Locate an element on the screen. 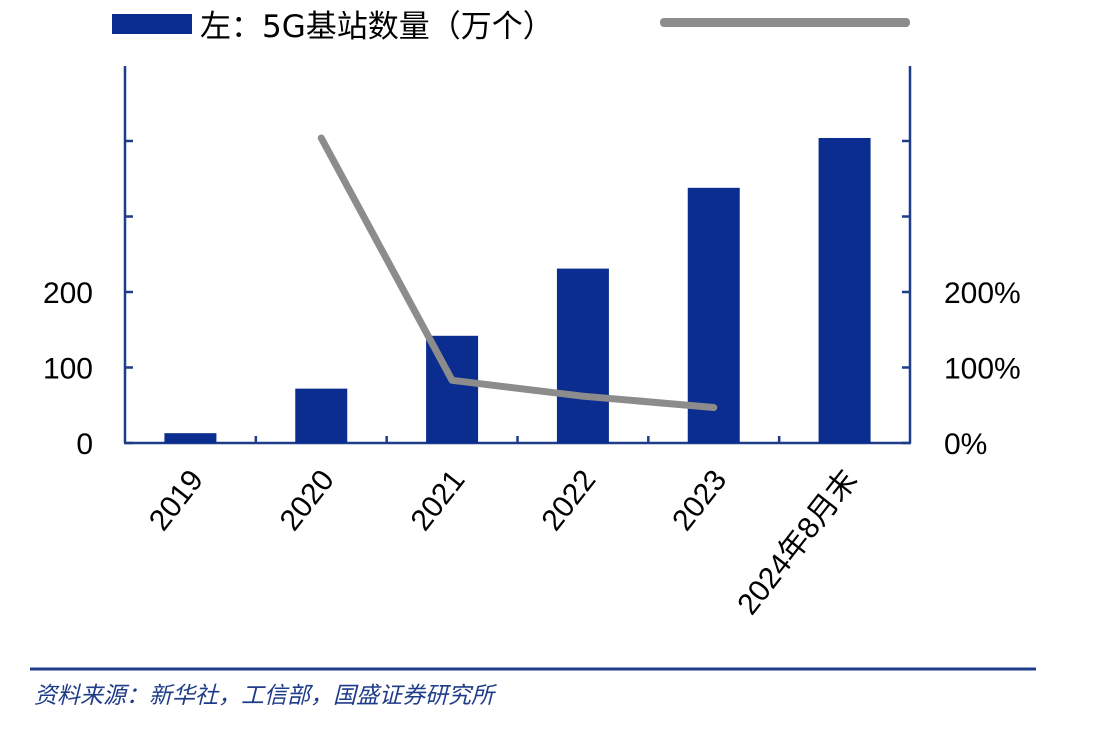 The image size is (1096, 740). legend-bar-label: 左：5G基站数量（万个） is located at coordinates (377, 27).